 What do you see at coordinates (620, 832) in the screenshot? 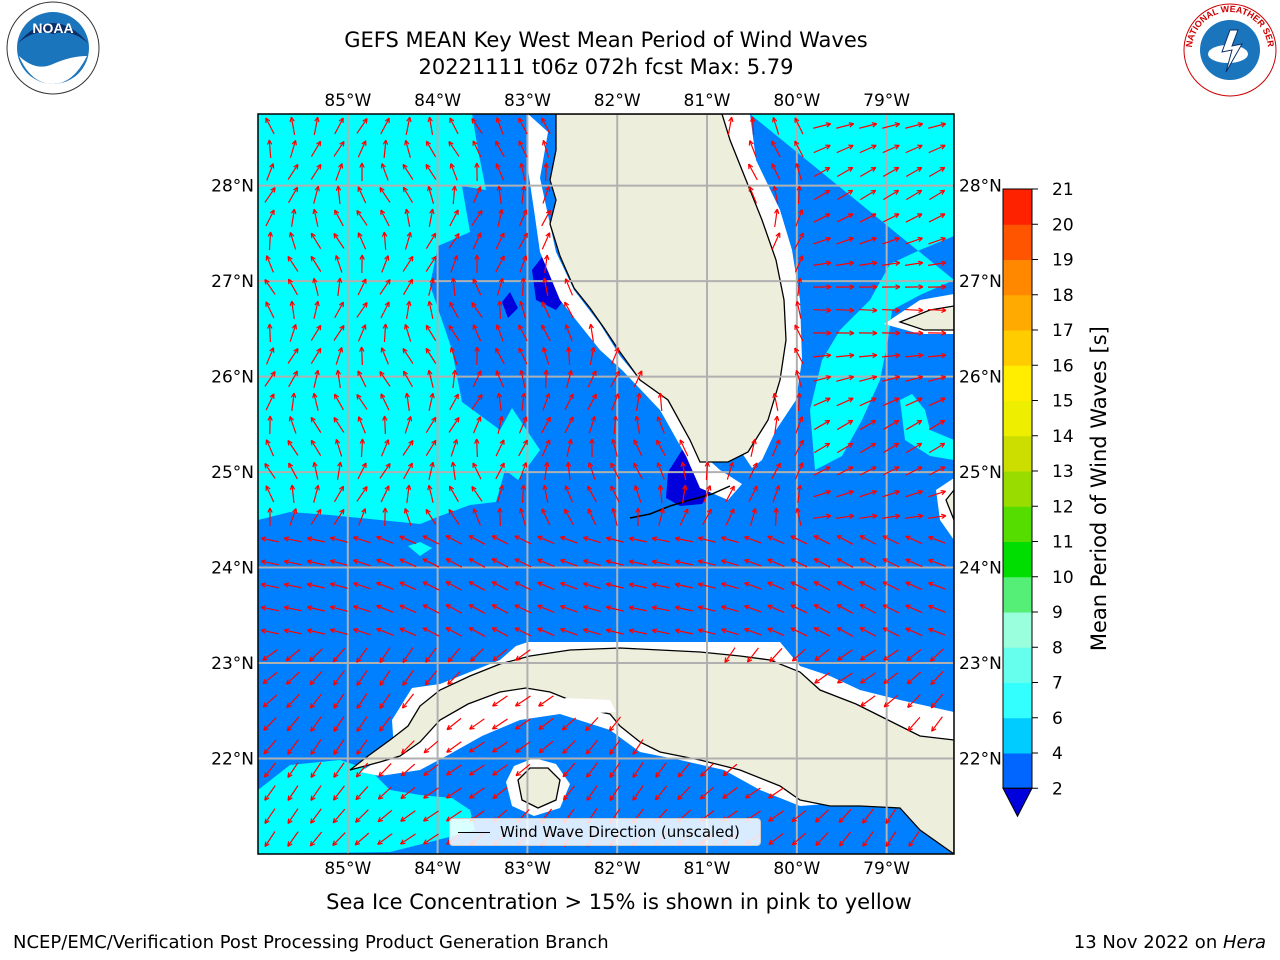
I see `legend-label: Wind Wave Direction (unscaled)` at bounding box center [620, 832].